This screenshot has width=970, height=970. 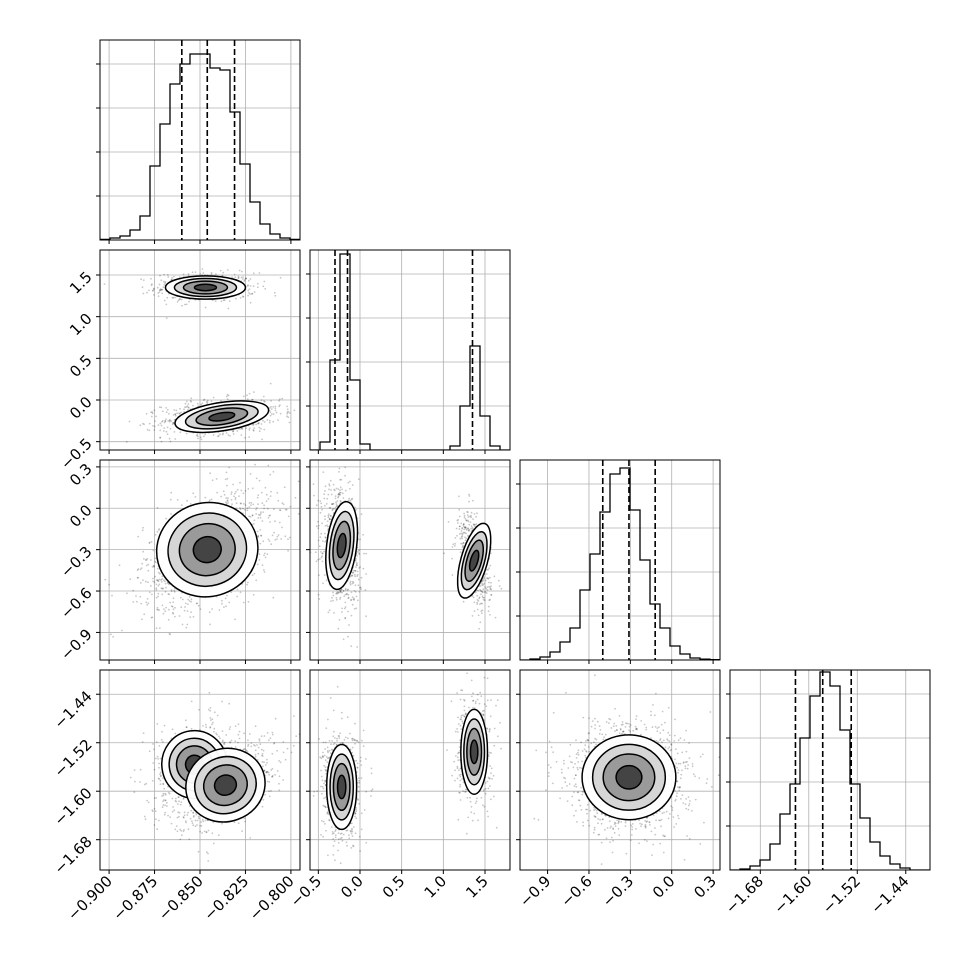 I want to click on y-tick-label: 1.5, so click(x=81, y=283).